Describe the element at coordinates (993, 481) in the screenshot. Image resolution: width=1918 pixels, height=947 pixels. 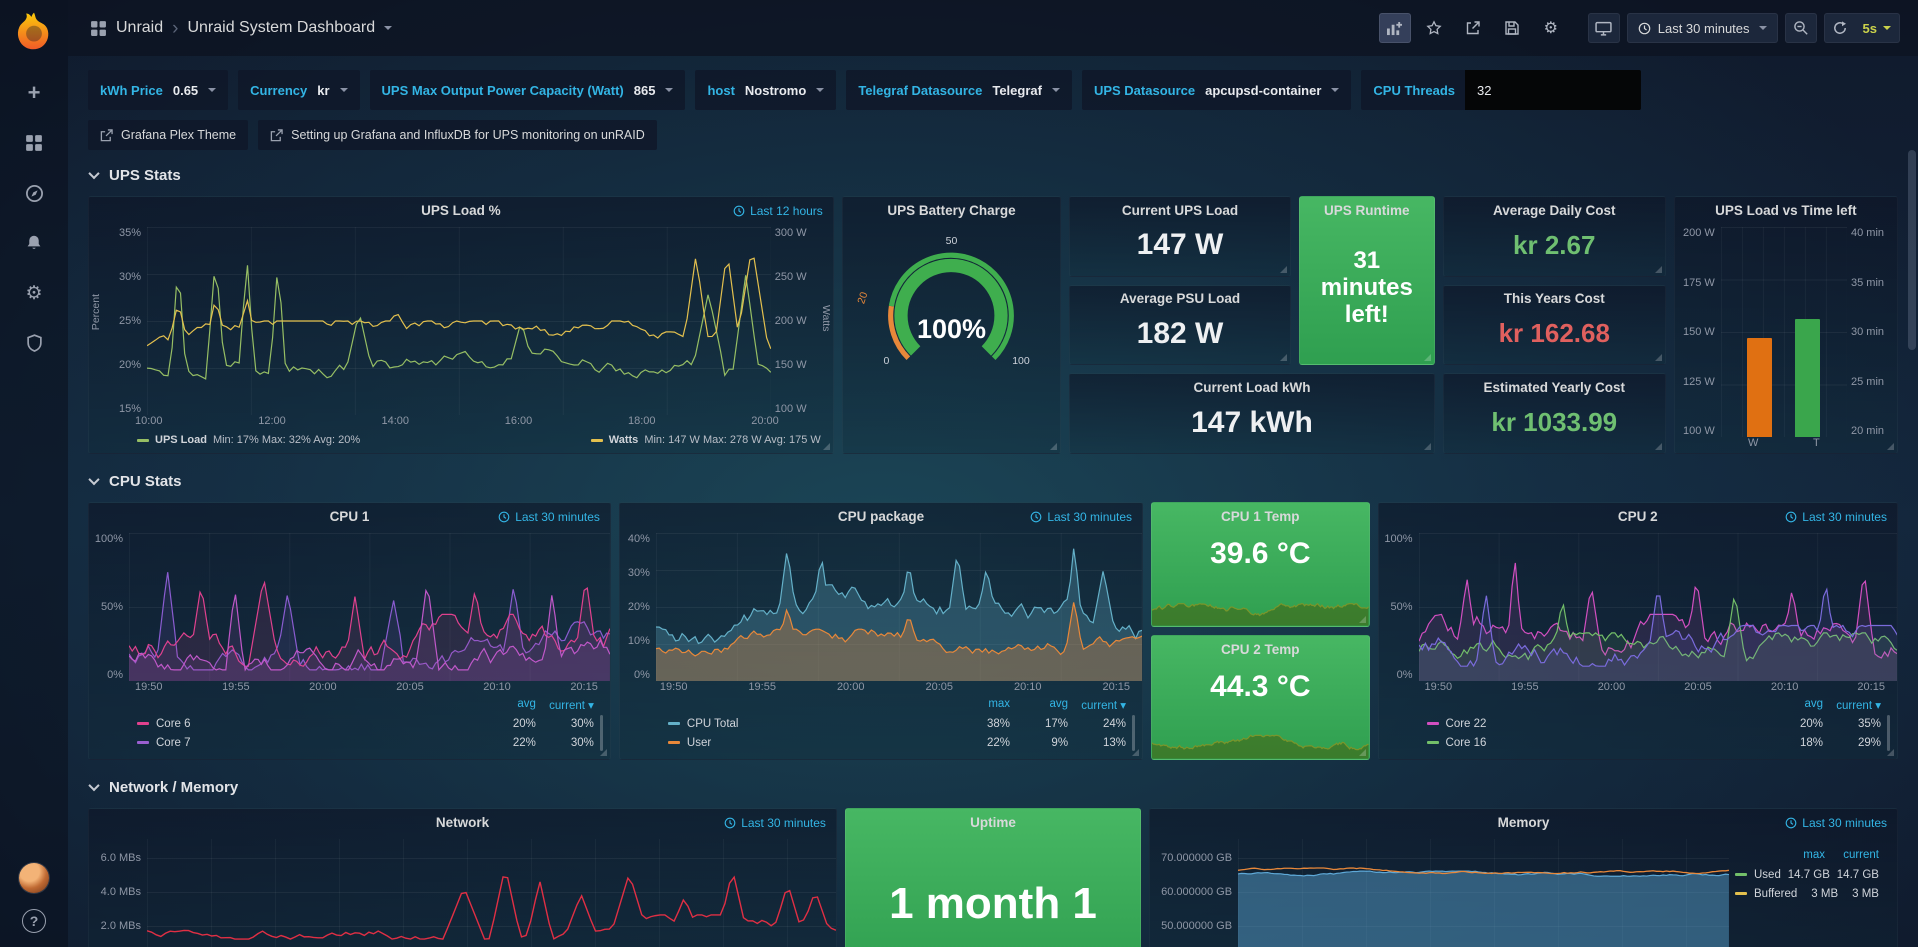
I see `section-cpu-stats: CPU Stats` at that location.